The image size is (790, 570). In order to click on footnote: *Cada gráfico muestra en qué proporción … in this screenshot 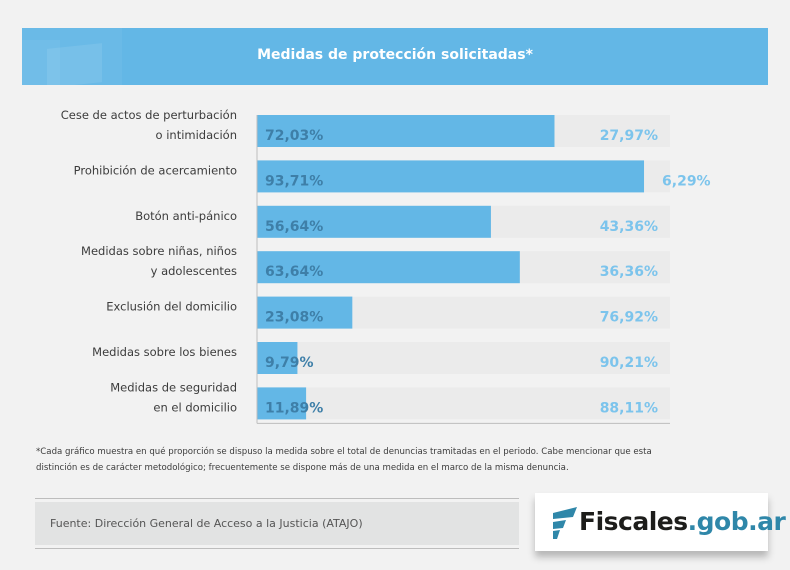, I will do `click(401, 460)`.